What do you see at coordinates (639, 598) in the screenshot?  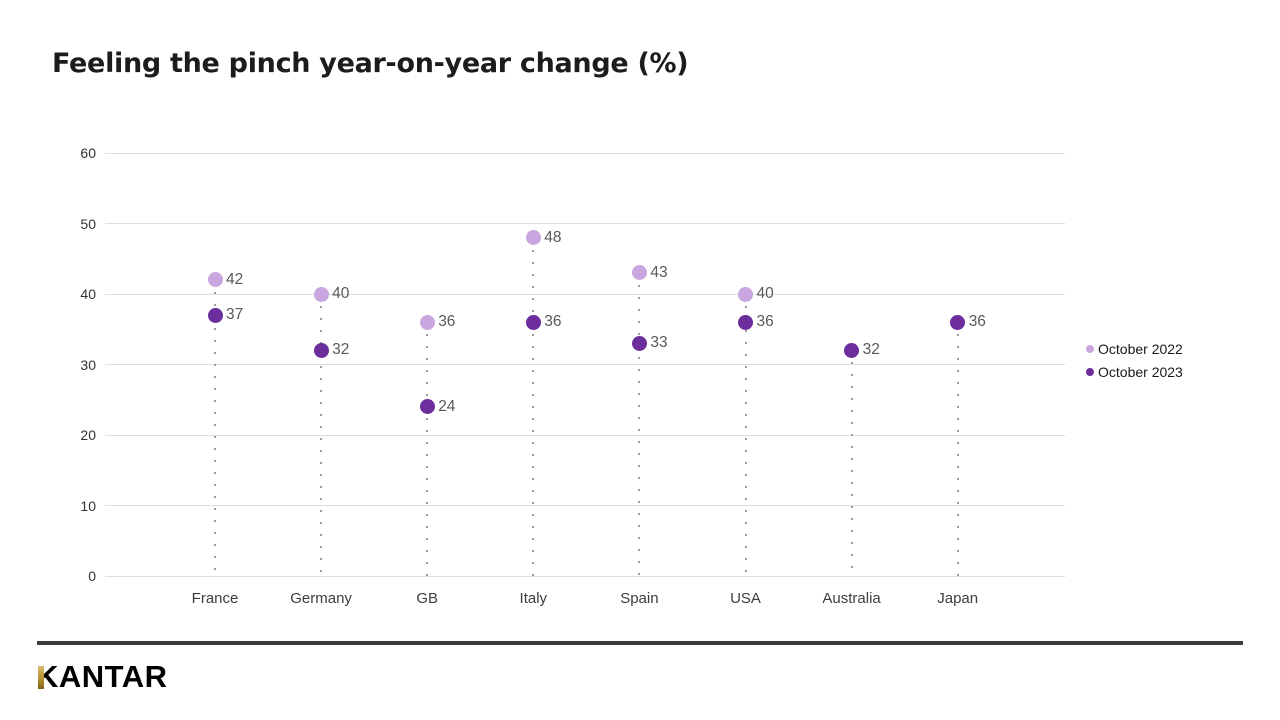 I see `x-category-label: Spain` at bounding box center [639, 598].